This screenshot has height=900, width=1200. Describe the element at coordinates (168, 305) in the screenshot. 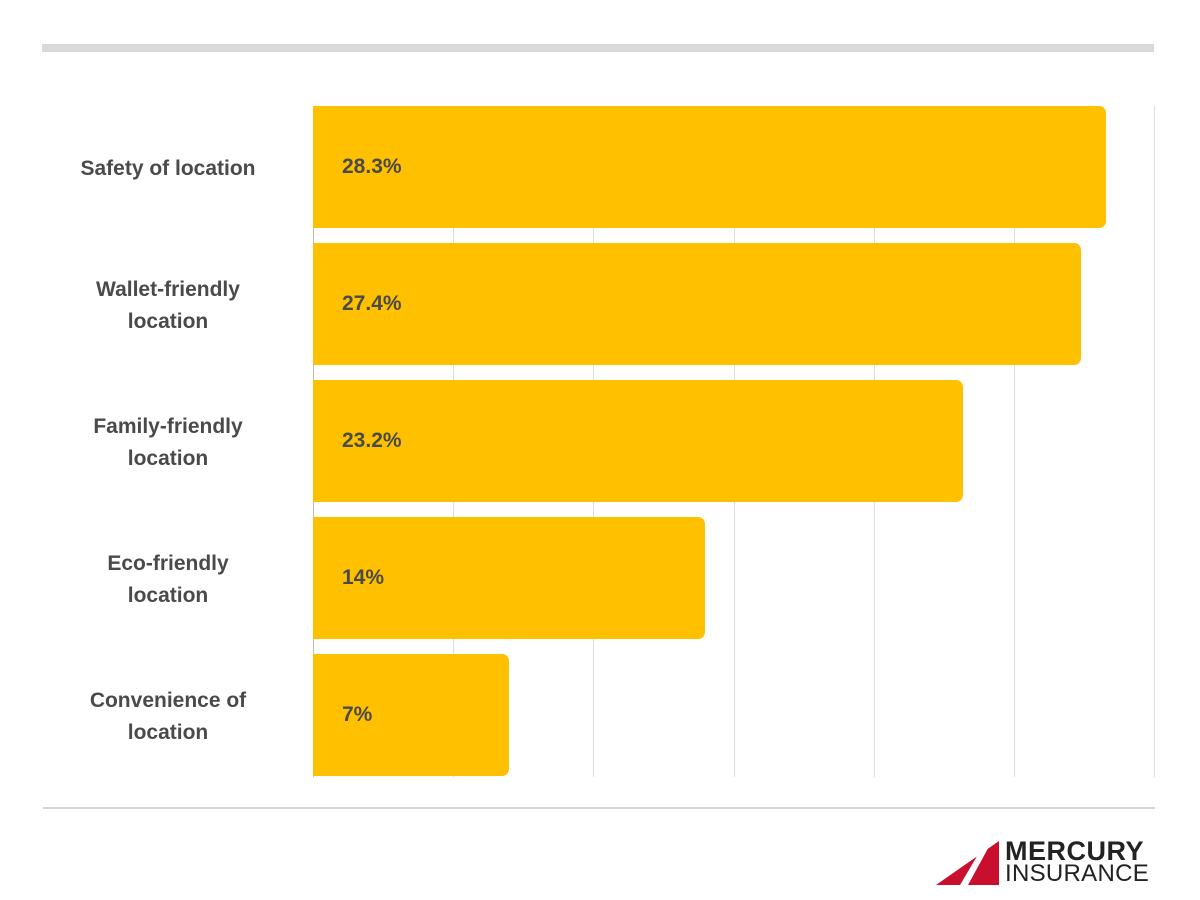

I see `category-label: Wallet-friendly location` at that location.